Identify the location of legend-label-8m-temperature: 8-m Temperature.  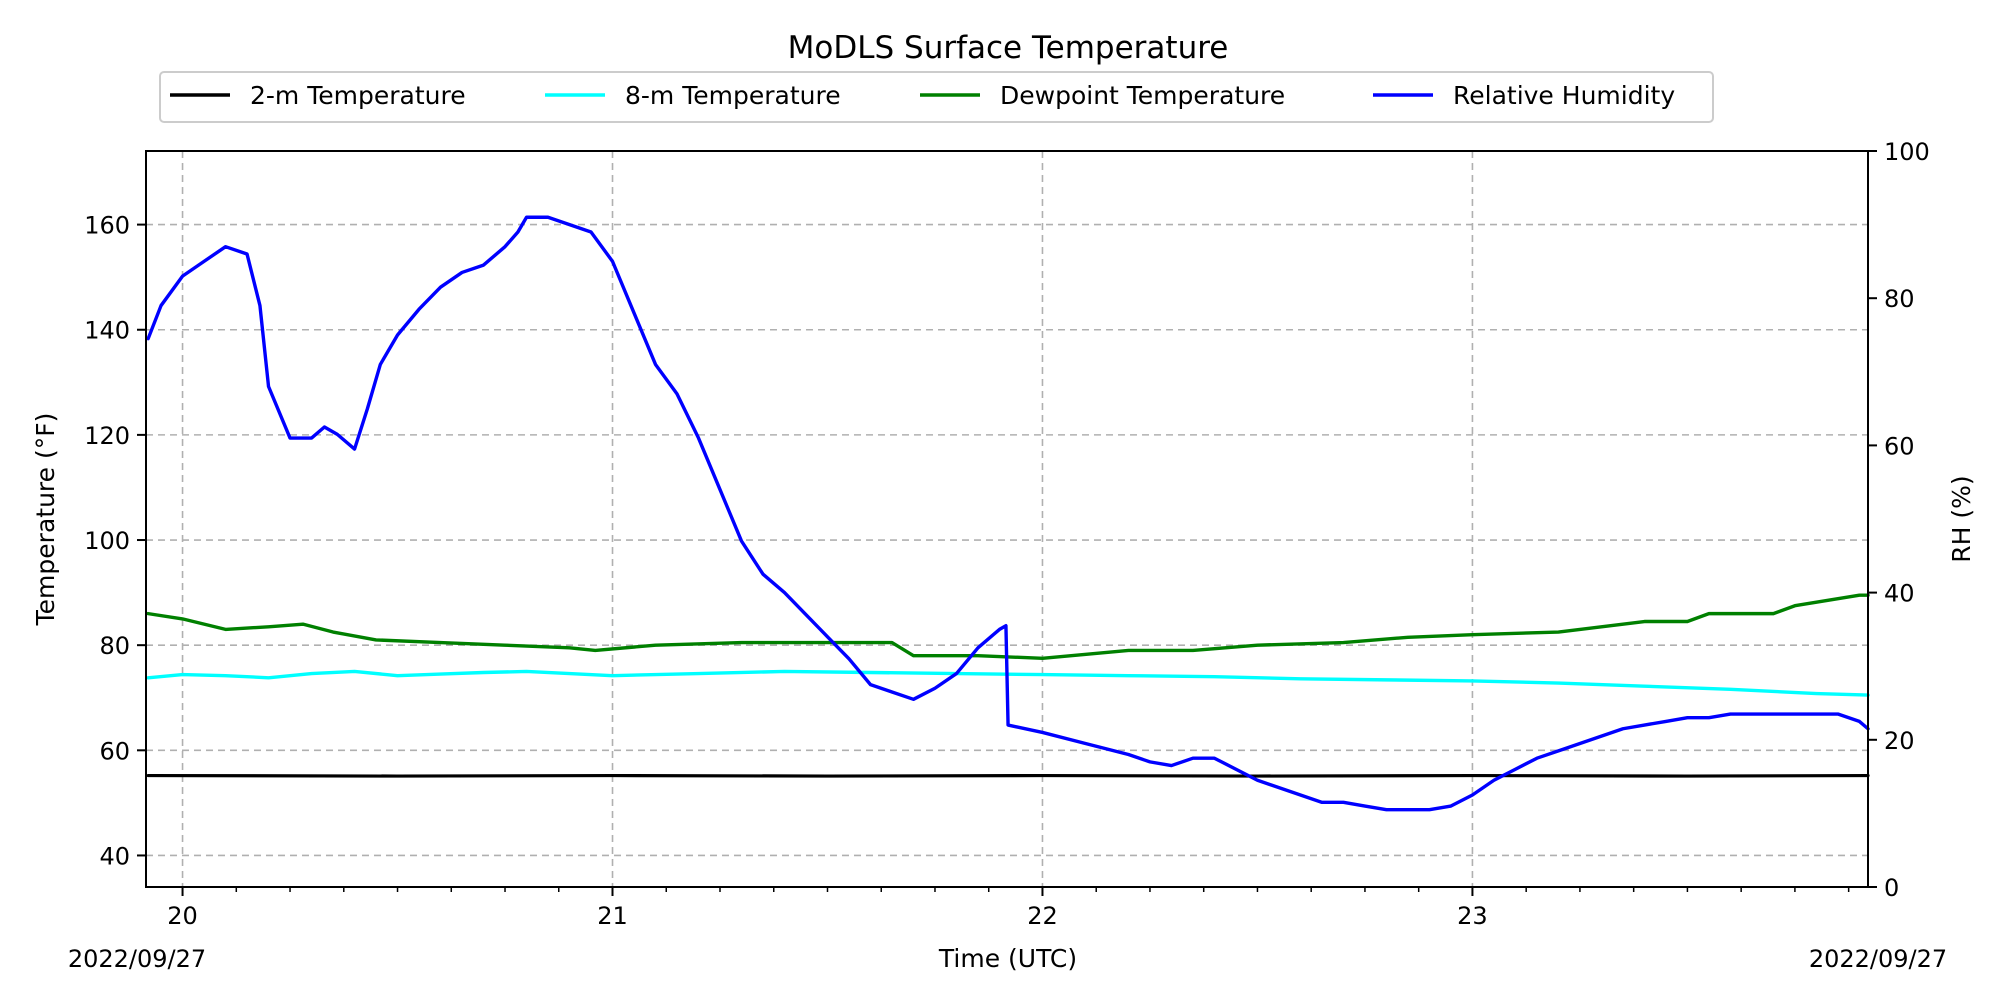
(733, 95).